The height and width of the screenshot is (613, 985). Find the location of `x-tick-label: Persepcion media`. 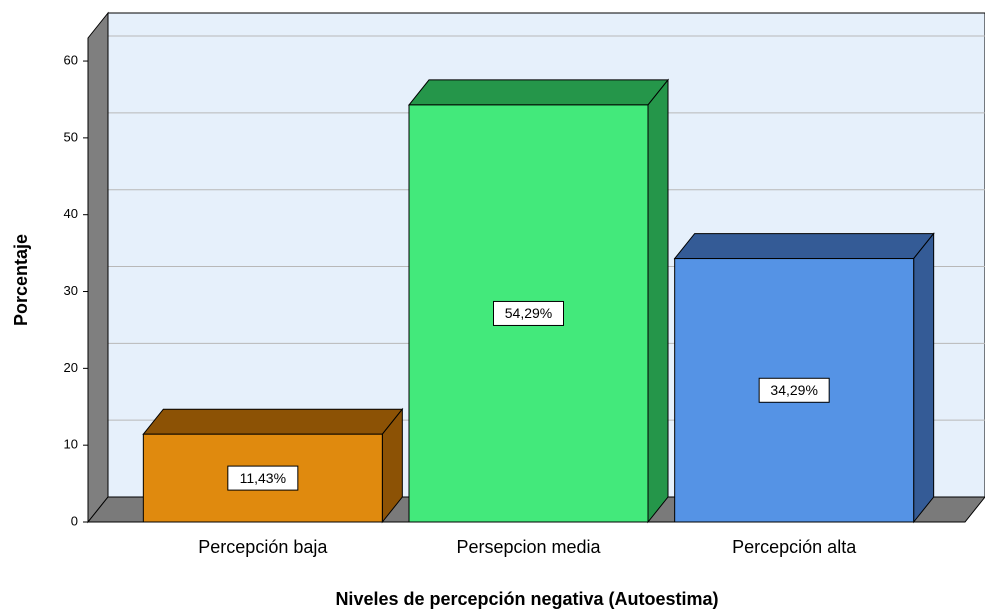

x-tick-label: Persepcion media is located at coordinates (528, 547).